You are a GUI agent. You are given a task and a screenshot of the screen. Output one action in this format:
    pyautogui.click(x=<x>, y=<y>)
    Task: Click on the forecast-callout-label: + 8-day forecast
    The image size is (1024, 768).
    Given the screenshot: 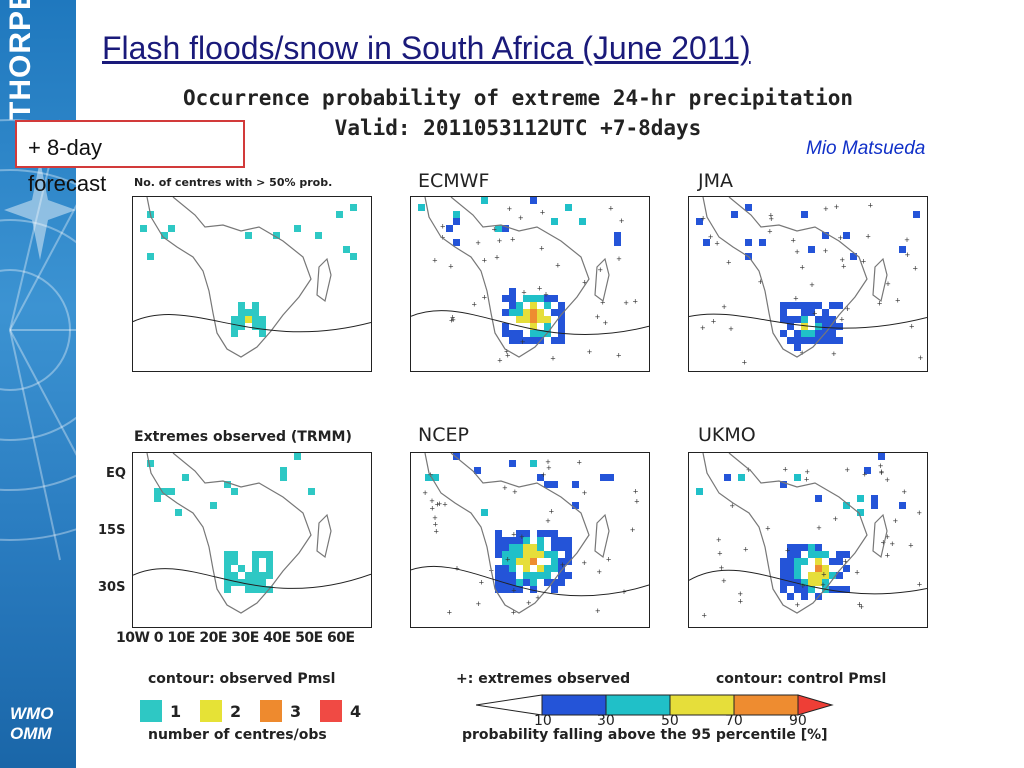 What is the action you would take?
    pyautogui.click(x=67, y=165)
    